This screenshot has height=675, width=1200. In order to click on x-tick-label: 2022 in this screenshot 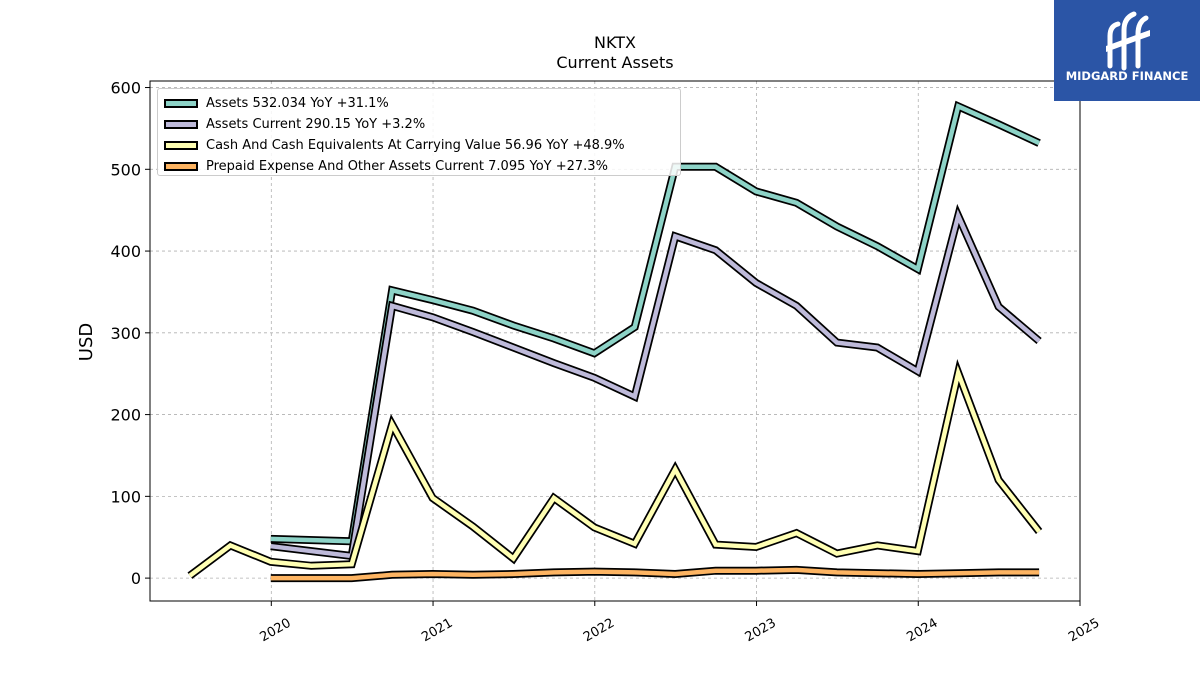, I will do `click(599, 631)`.